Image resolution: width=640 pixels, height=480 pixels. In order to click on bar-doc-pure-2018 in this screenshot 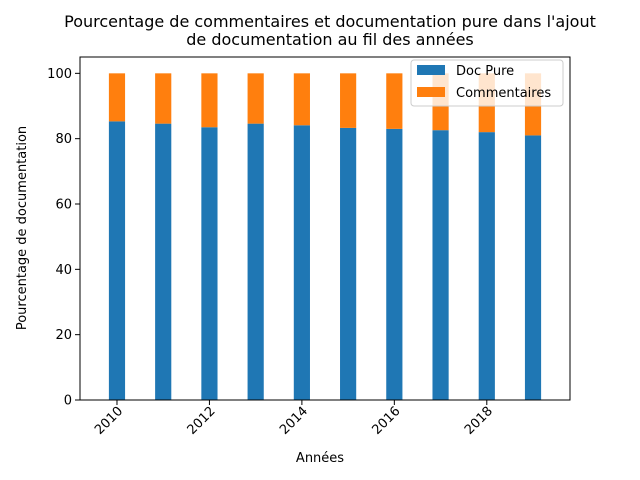, I will do `click(486, 266)`.